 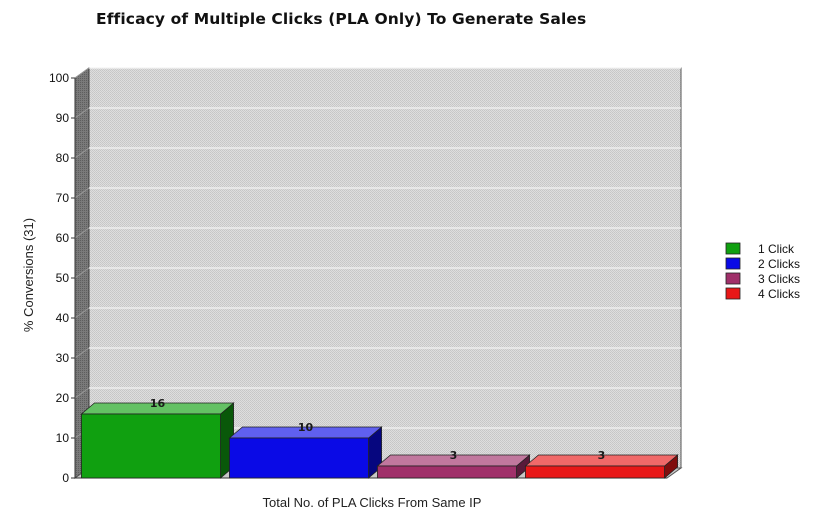 What do you see at coordinates (63, 118) in the screenshot?
I see `y-tick-label: 90` at bounding box center [63, 118].